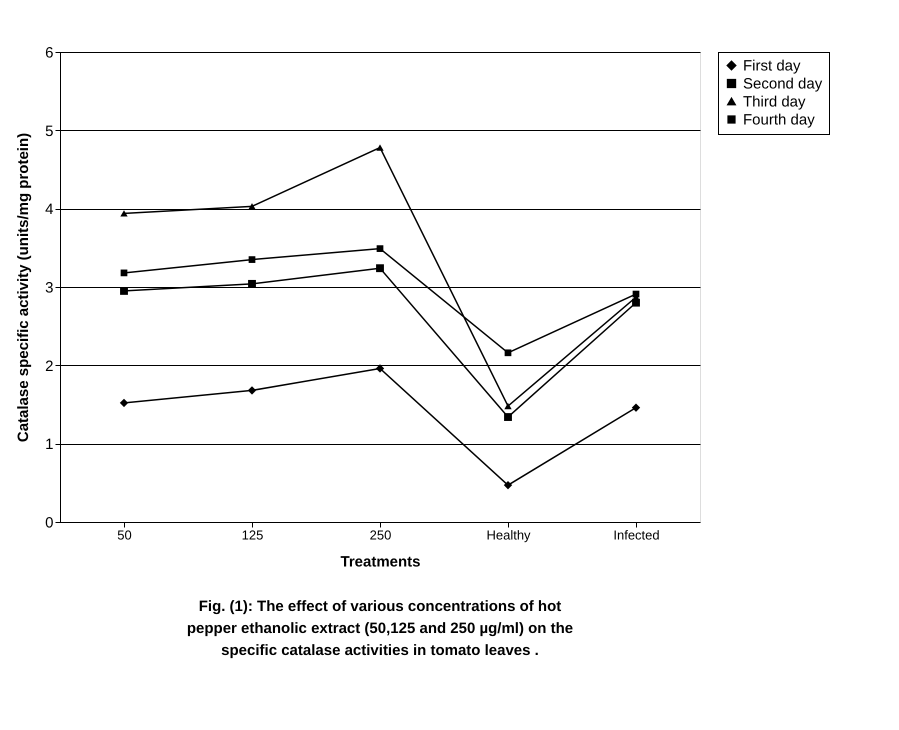 This screenshot has height=730, width=899. Describe the element at coordinates (49, 523) in the screenshot. I see `y-tick-label: 0` at that location.